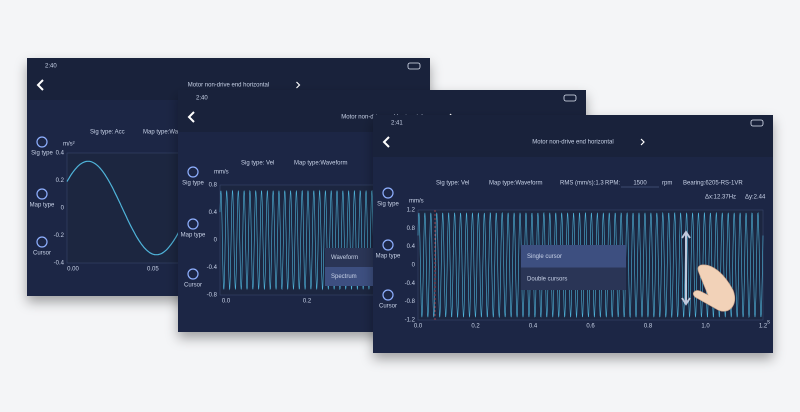 The width and height of the screenshot is (800, 412). What do you see at coordinates (590, 327) in the screenshot?
I see `x-tick-label: 0.6` at bounding box center [590, 327].